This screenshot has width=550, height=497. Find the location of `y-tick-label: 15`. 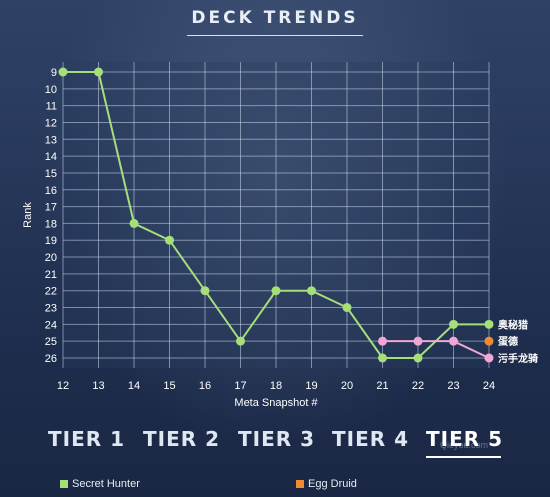

y-tick-label: 15 is located at coordinates (51, 174).